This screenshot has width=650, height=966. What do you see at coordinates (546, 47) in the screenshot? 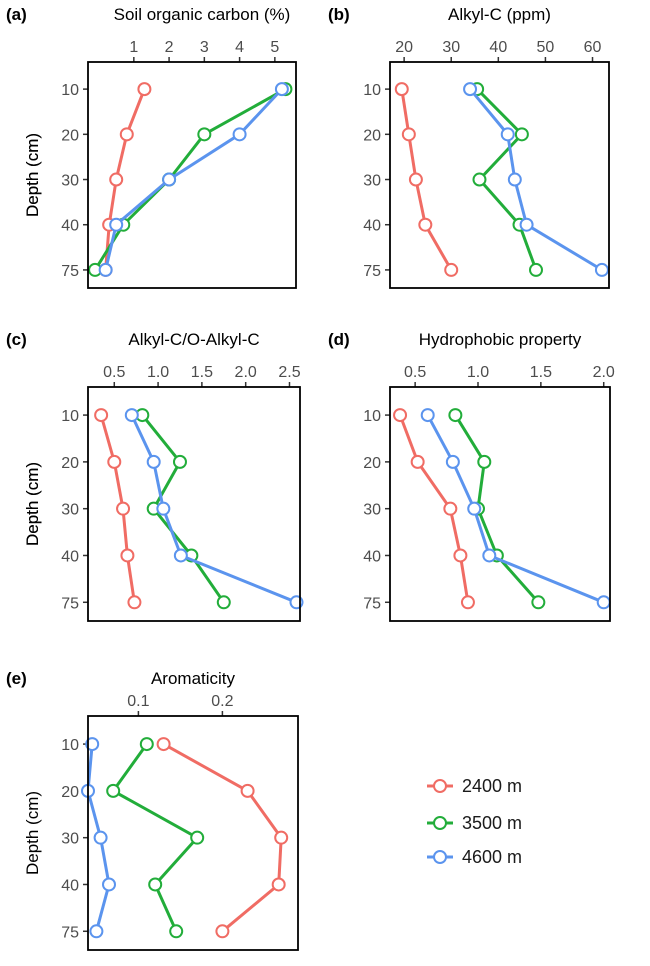
I see `x-tick-label: 50` at bounding box center [546, 47].